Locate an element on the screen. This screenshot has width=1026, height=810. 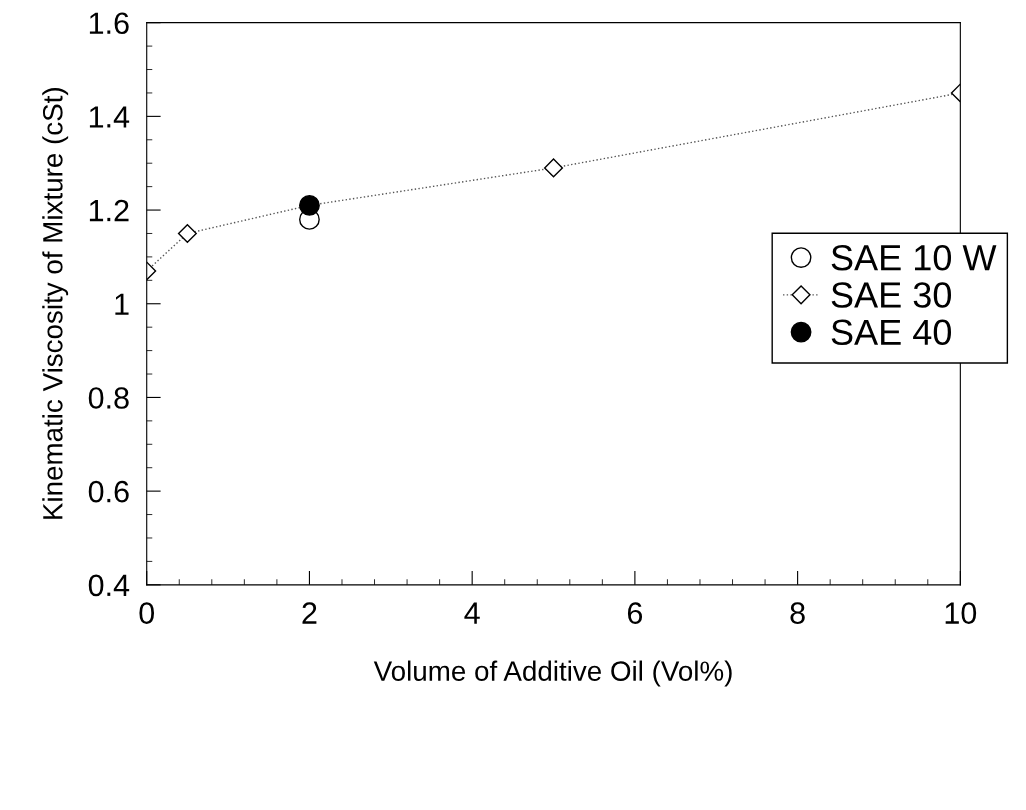
y-tick-label: 1.2 is located at coordinates (109, 210).